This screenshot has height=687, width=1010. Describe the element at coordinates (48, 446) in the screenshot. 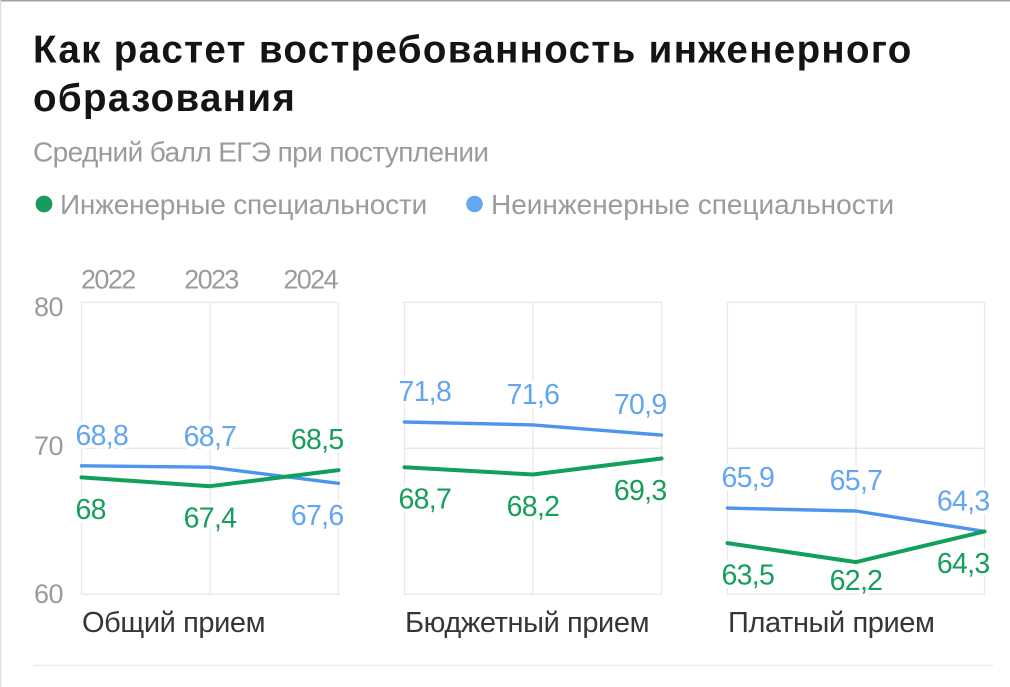

I see `svg-text: 70` at that location.